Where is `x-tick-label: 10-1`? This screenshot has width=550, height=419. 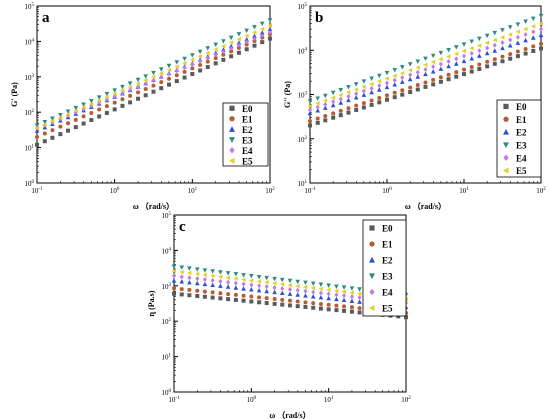 x-tick-label: 10-1 is located at coordinates (37, 191).